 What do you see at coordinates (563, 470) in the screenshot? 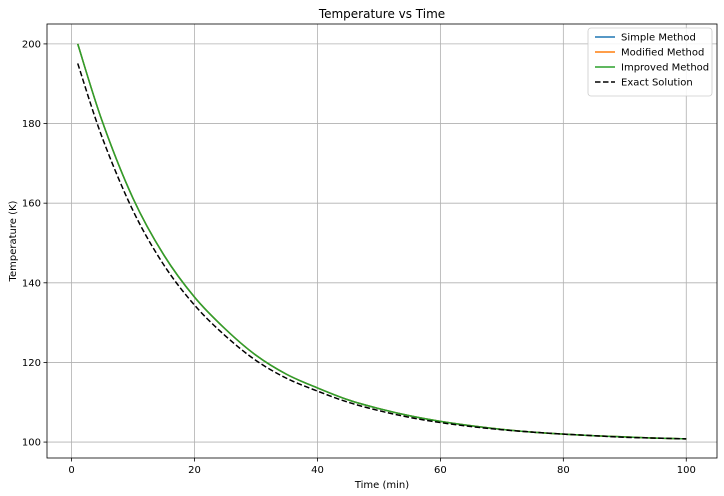
I see `x-tick-label: 80` at bounding box center [563, 470].